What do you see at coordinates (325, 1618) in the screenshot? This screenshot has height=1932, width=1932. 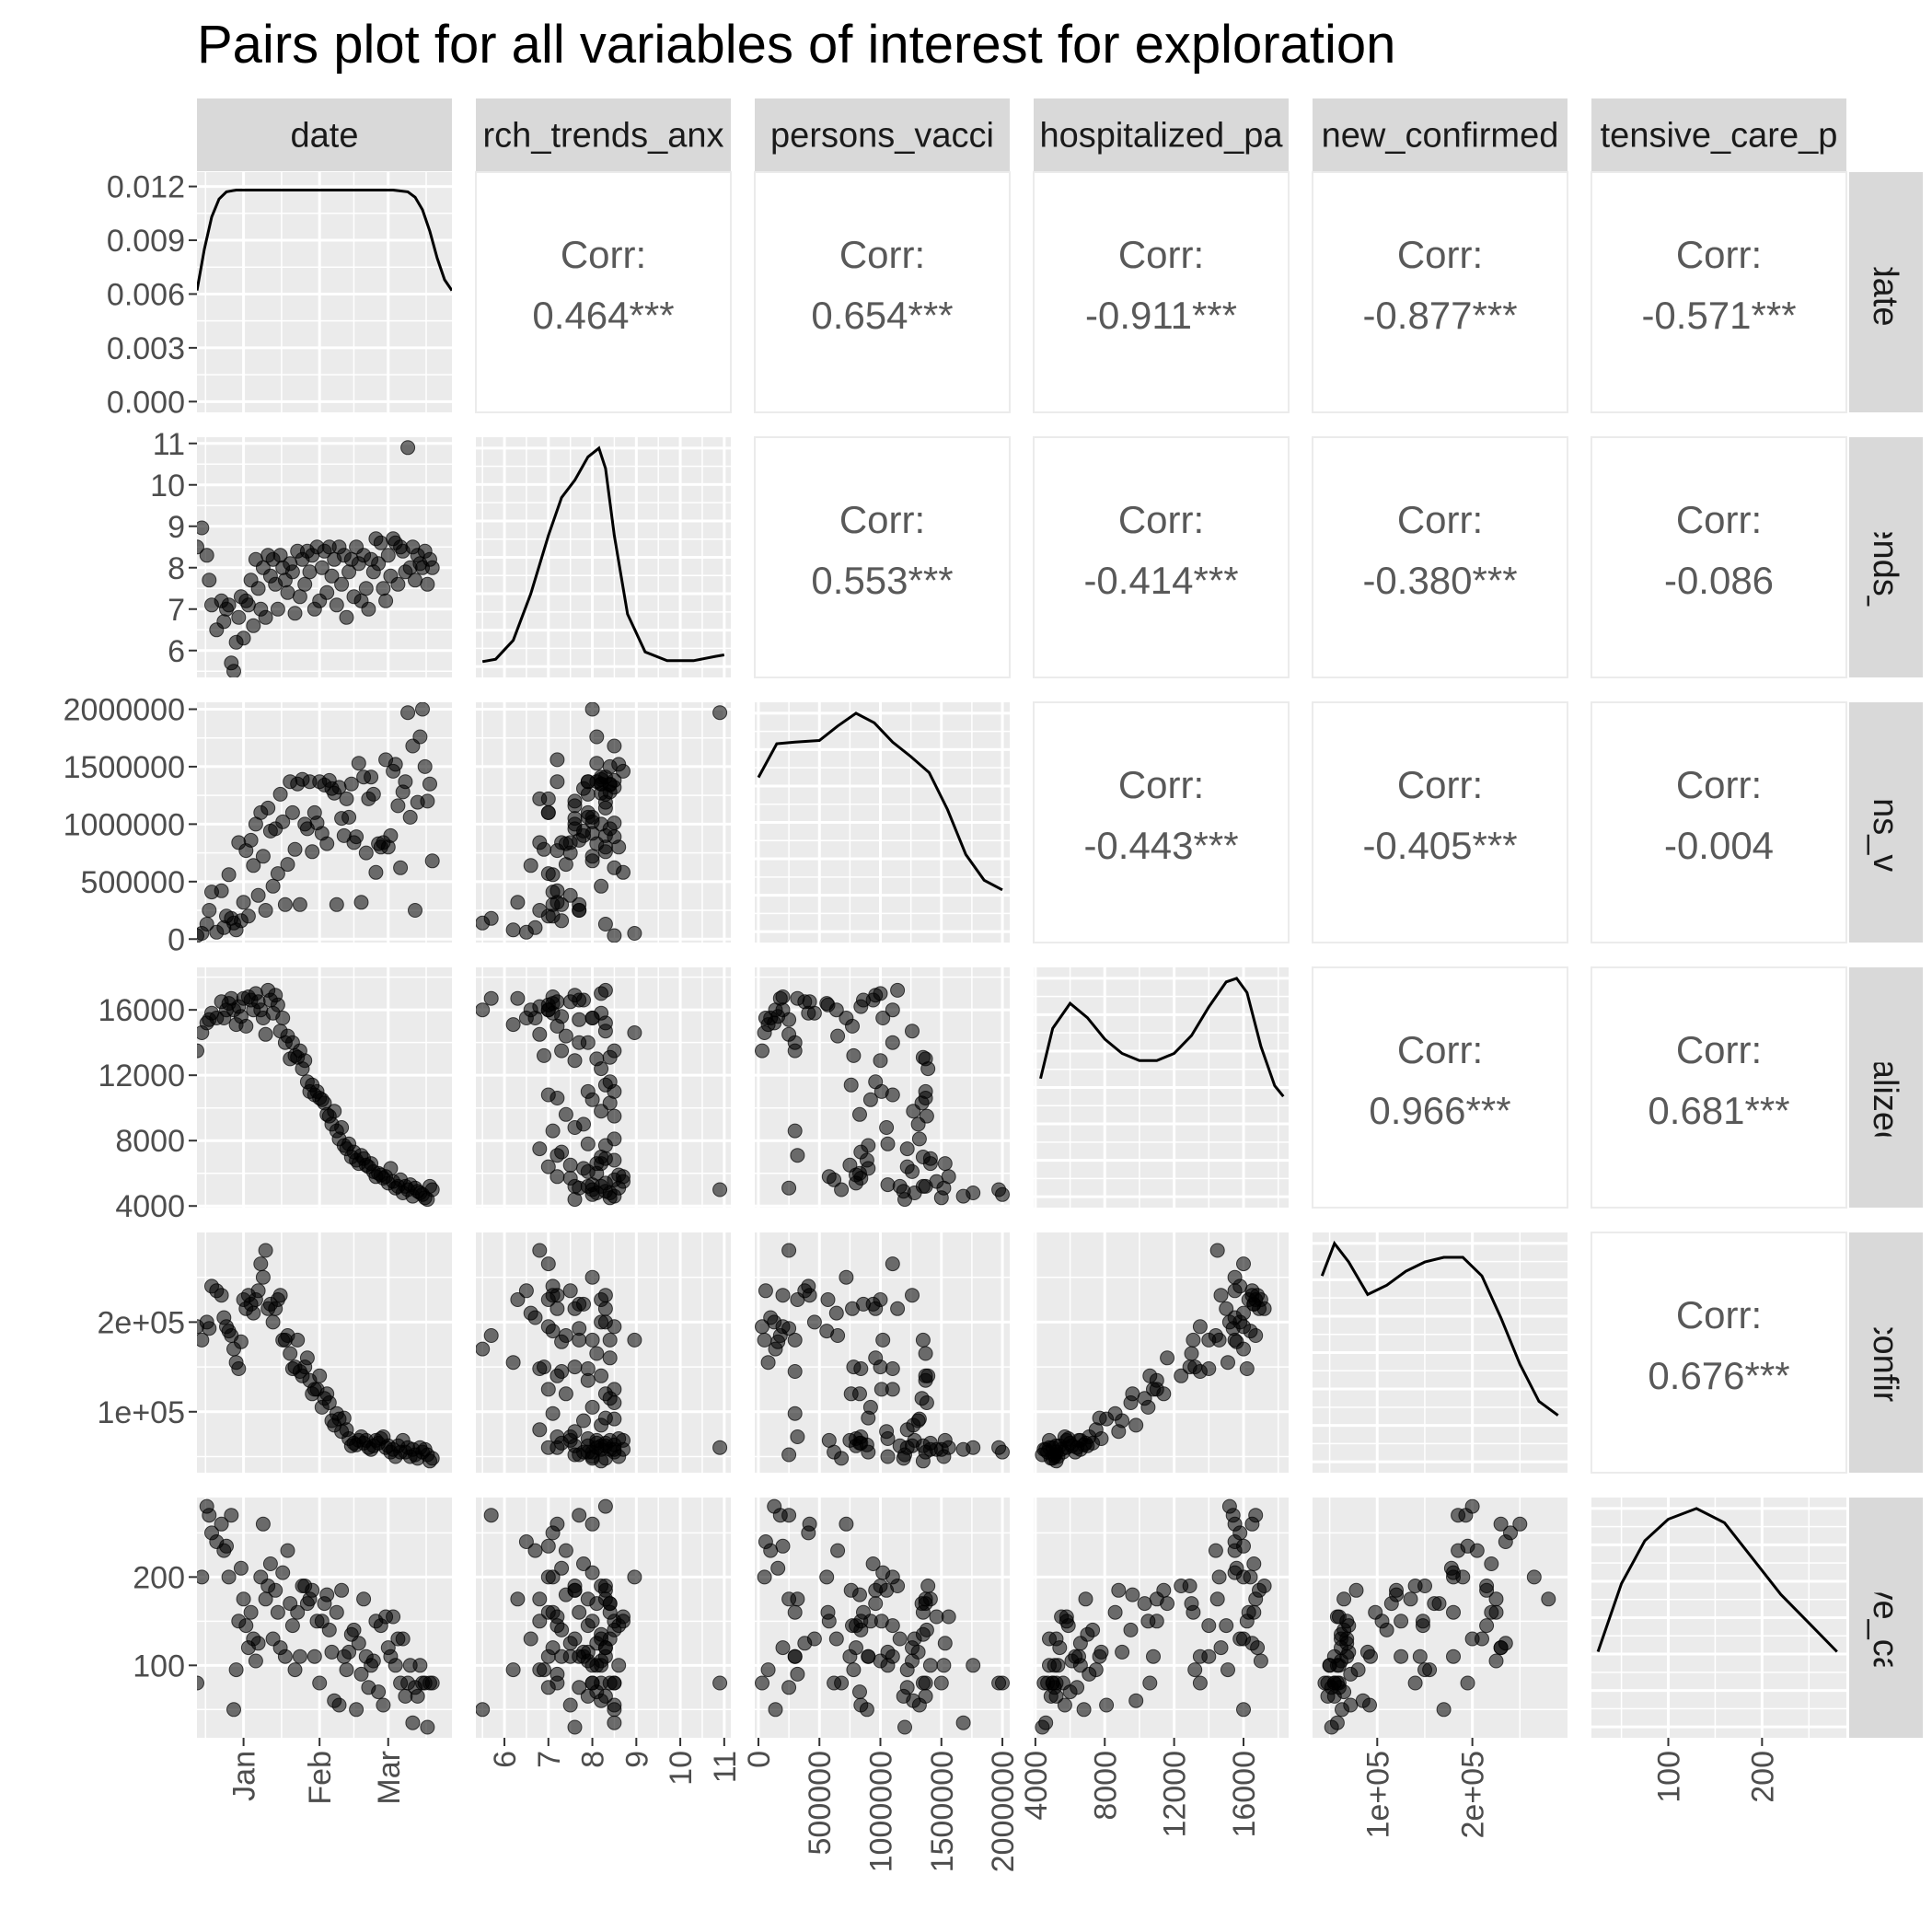 I see `panel-intensive_care_patients-vs-date` at bounding box center [325, 1618].